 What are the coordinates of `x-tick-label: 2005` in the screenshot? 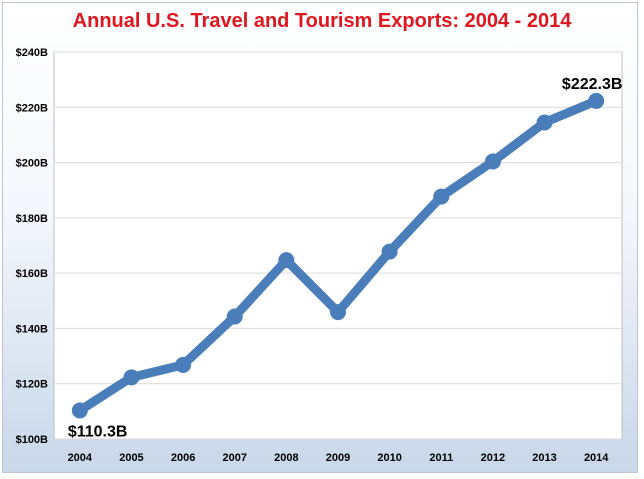 It's located at (131, 458).